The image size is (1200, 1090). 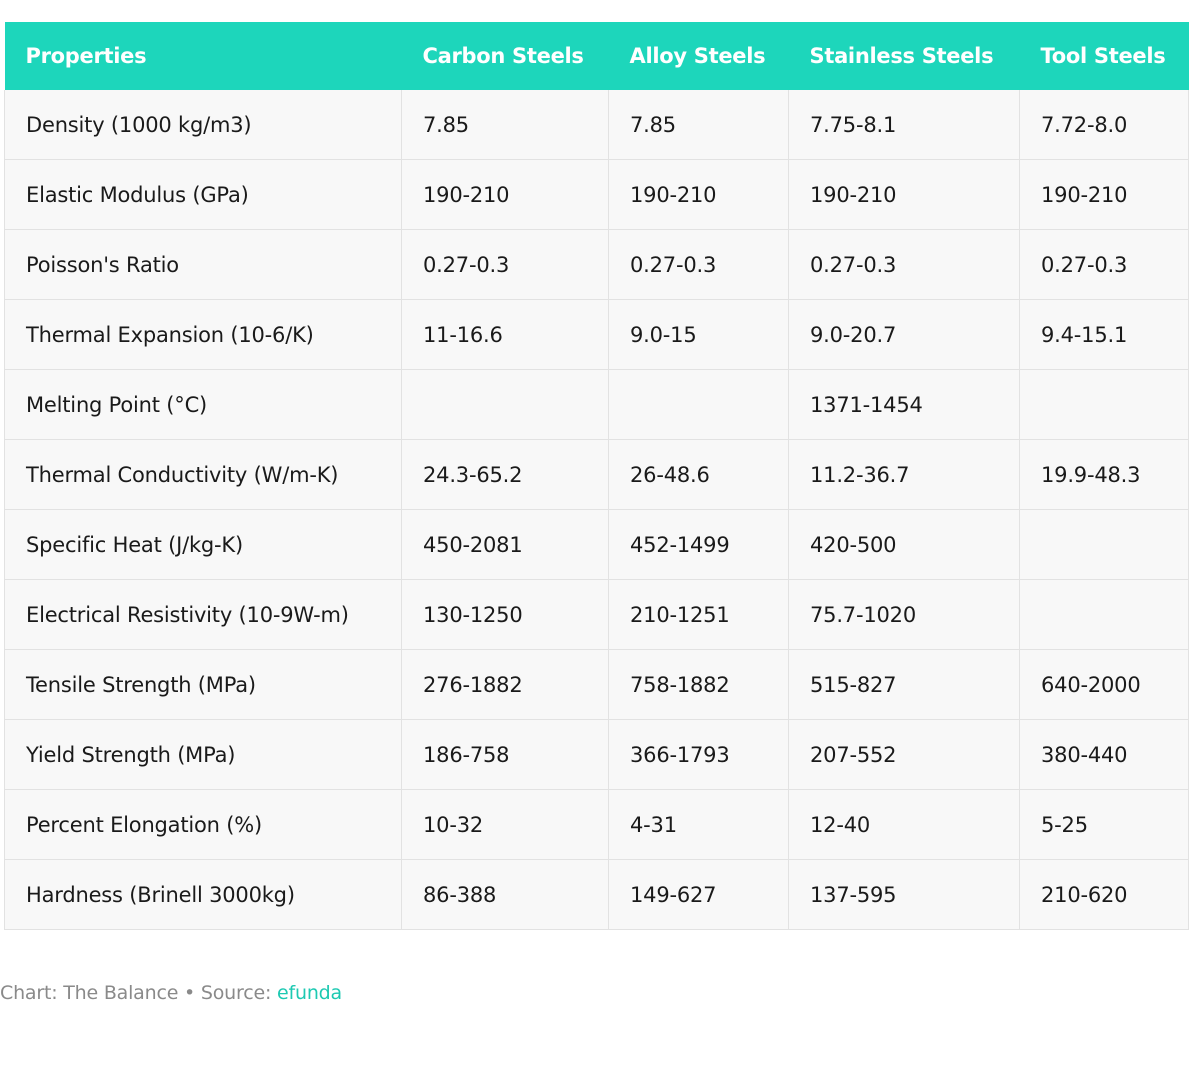 What do you see at coordinates (1104, 474) in the screenshot?
I see `value-cell: 19.9-48.3` at bounding box center [1104, 474].